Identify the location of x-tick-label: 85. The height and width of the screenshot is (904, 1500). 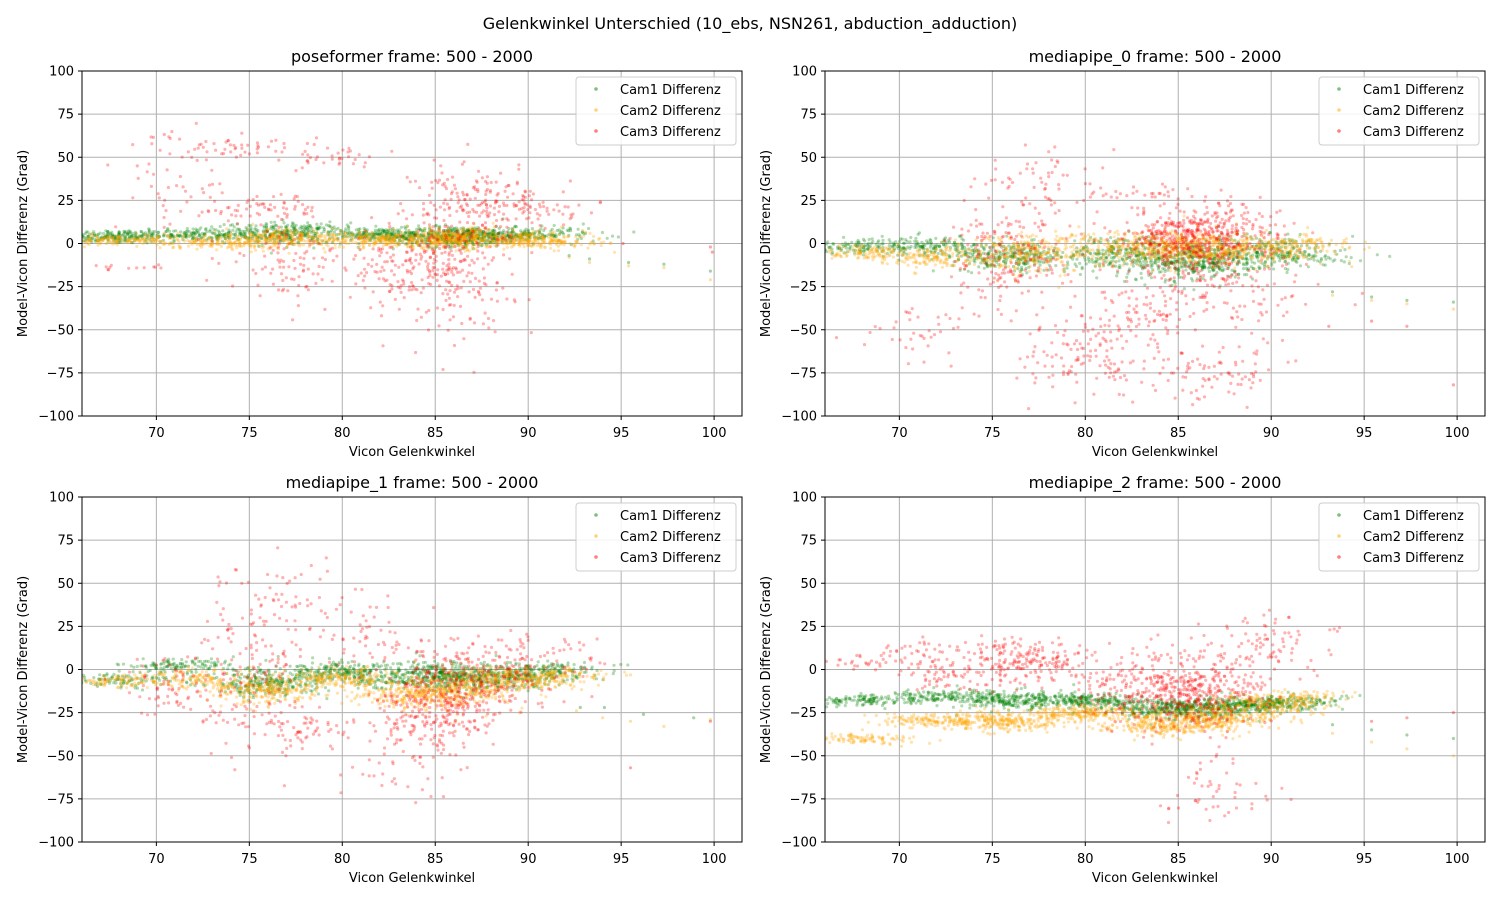
(435, 433).